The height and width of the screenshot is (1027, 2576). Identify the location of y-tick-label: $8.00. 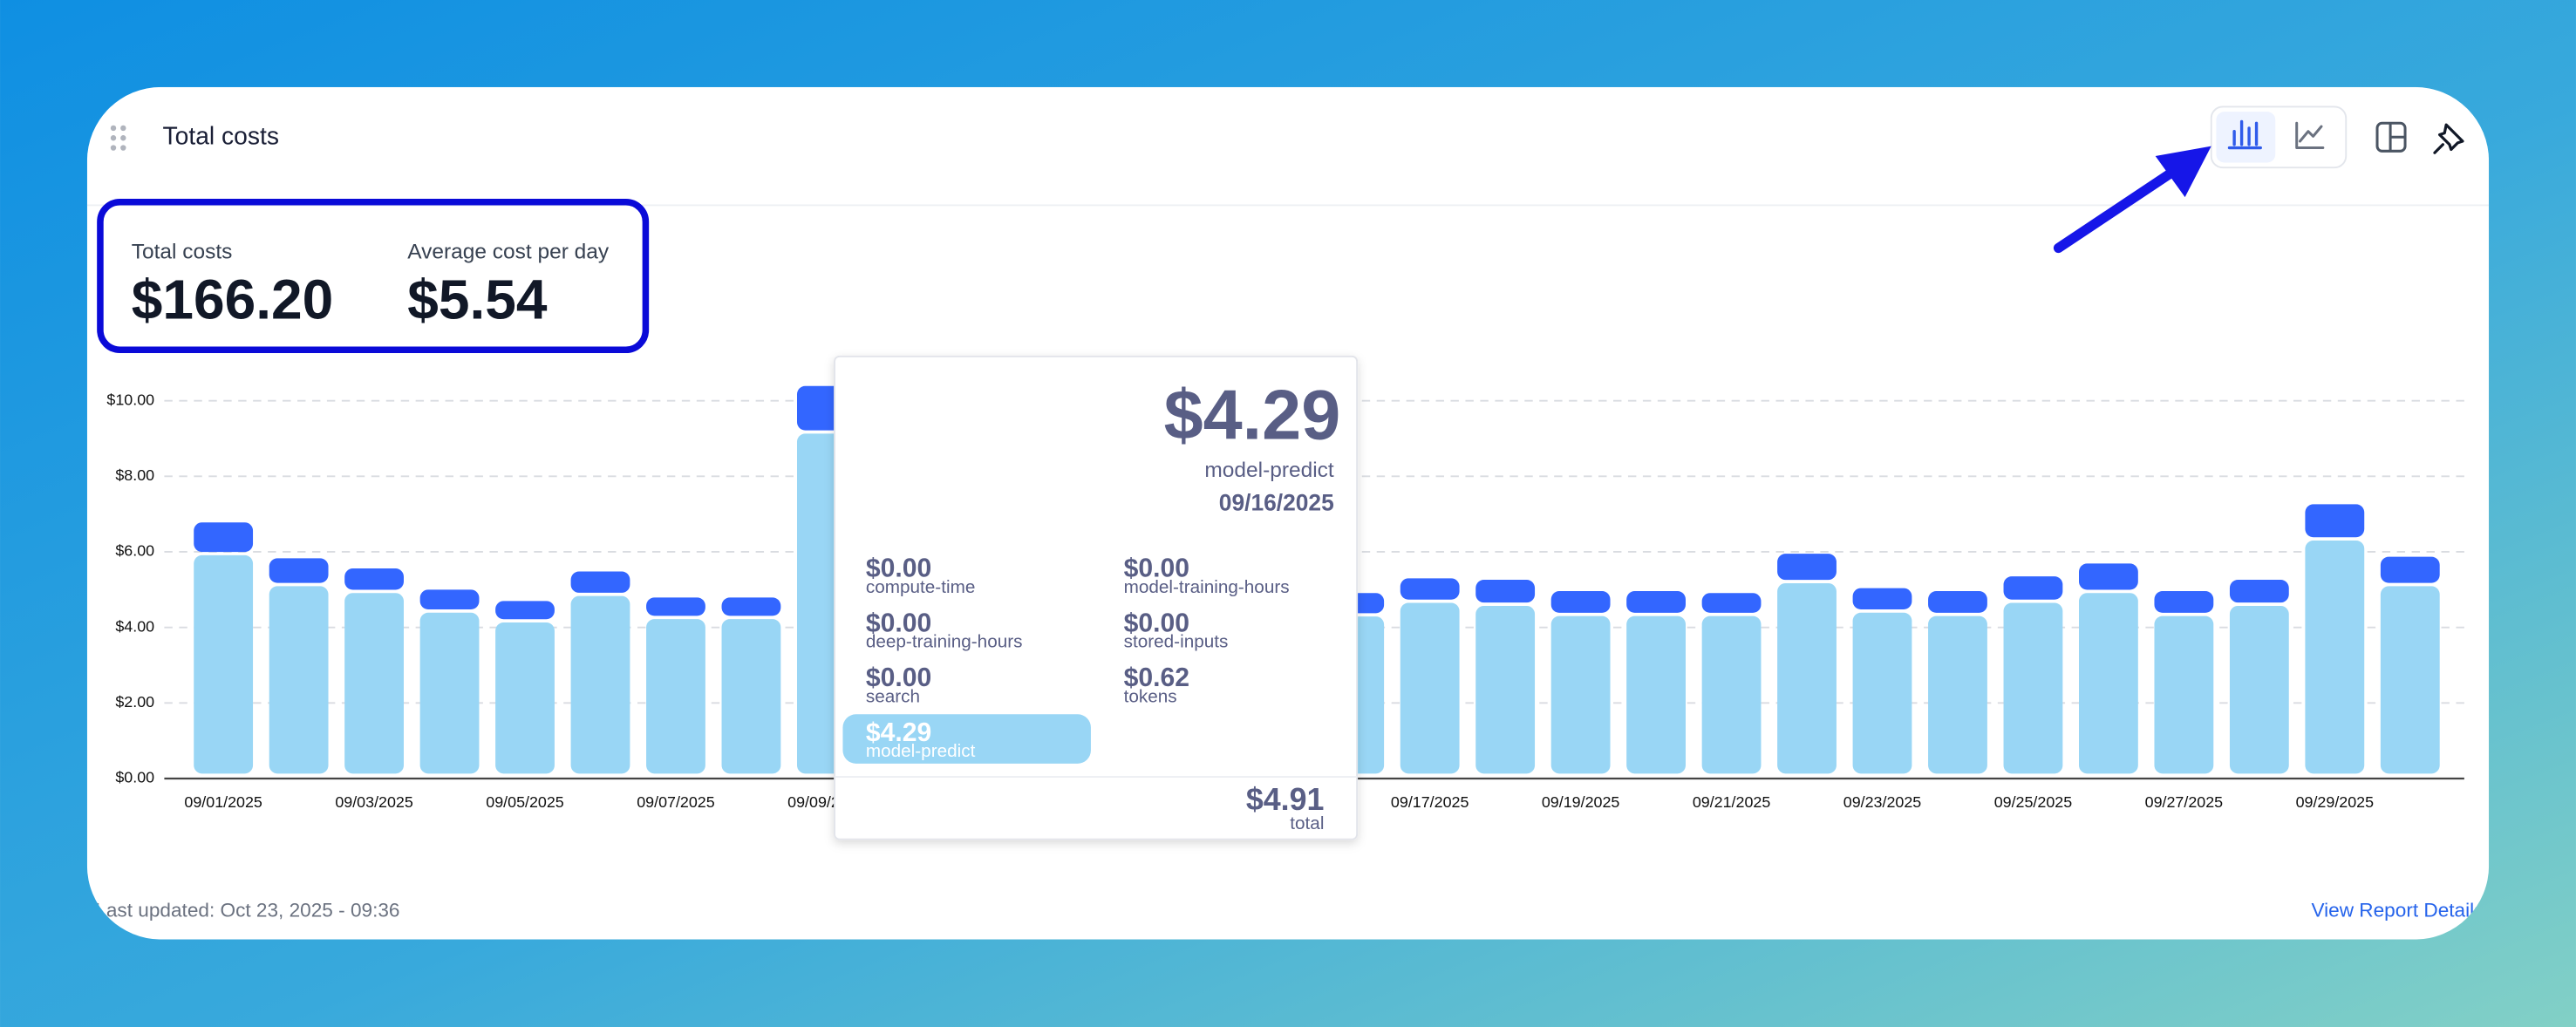
(135, 475).